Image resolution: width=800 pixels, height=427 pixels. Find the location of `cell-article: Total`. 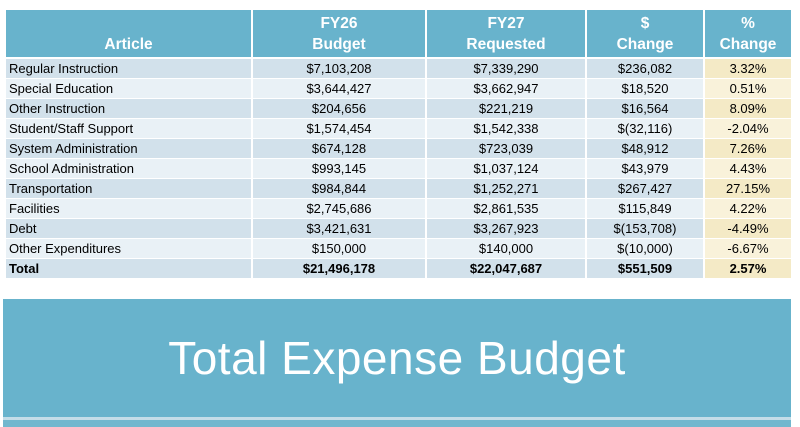

cell-article: Total is located at coordinates (128, 268).